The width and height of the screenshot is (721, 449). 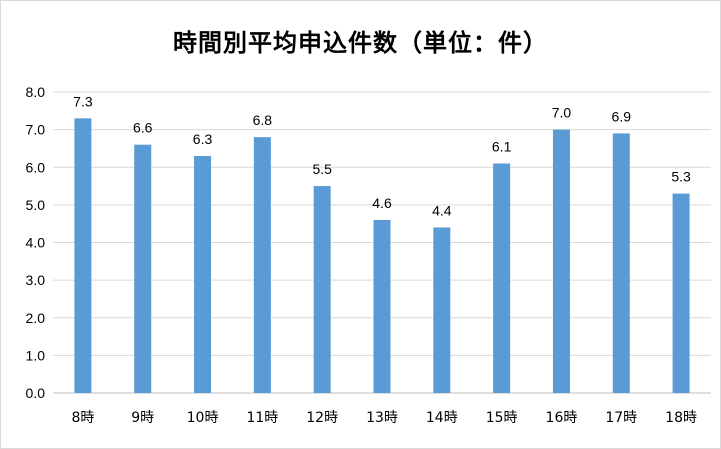 I want to click on y-tick-label: 3.0, so click(x=36, y=280).